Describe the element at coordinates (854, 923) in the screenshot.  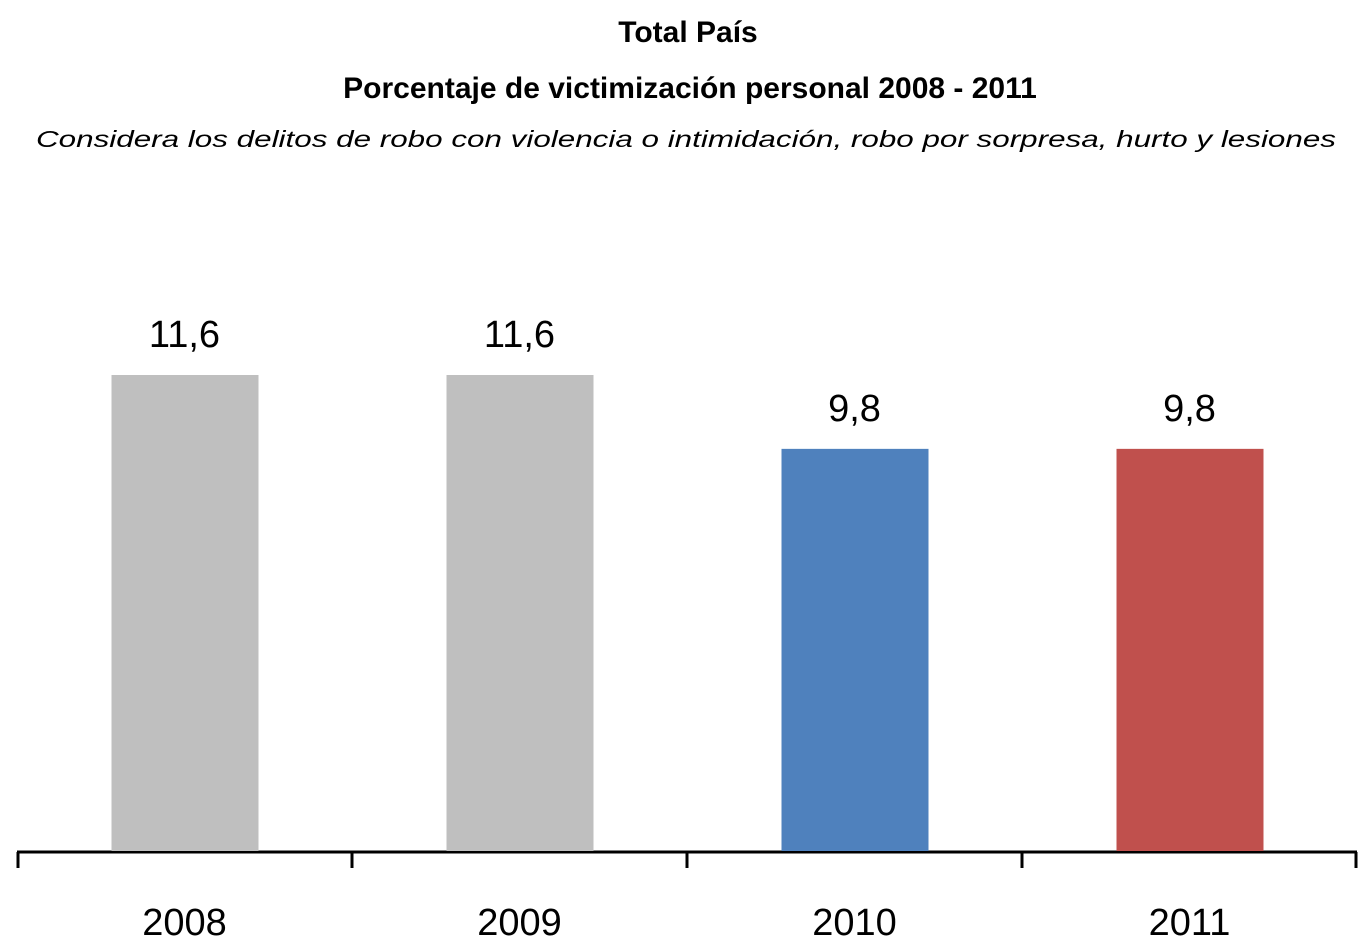
I see `x-tick-label: 2010` at that location.